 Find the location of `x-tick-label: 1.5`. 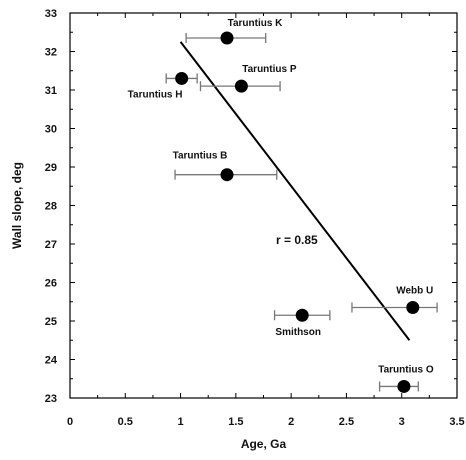

x-tick-label: 1.5 is located at coordinates (235, 422).